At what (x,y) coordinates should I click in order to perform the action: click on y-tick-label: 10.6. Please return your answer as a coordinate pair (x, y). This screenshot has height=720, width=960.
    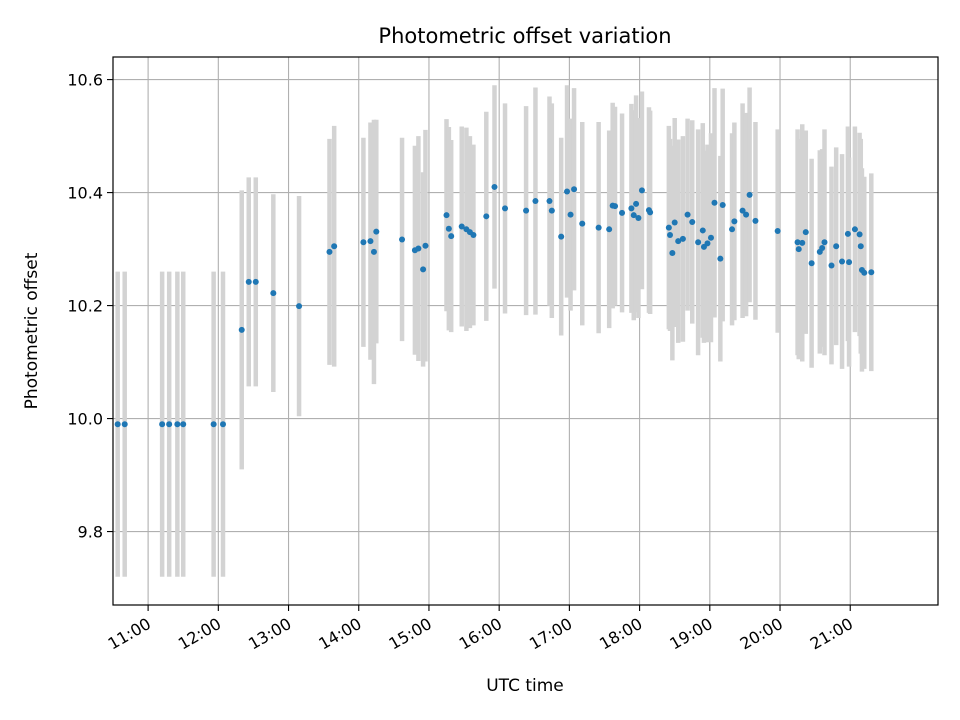
    Looking at the image, I should click on (85, 80).